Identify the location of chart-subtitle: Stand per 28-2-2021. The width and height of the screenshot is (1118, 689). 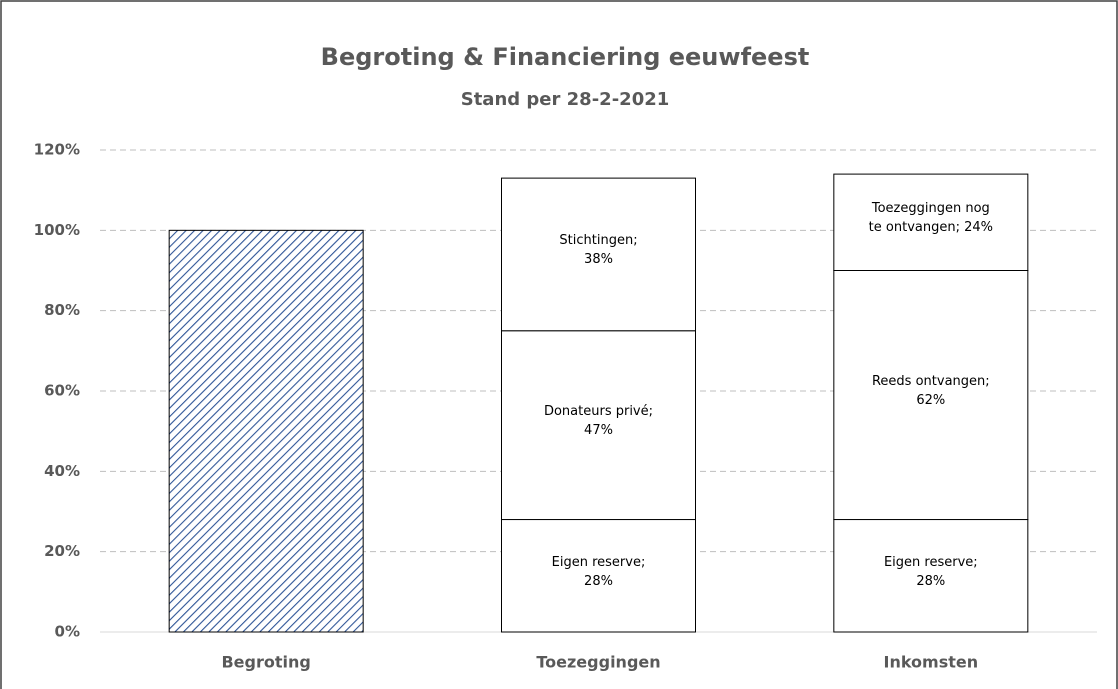
(565, 99).